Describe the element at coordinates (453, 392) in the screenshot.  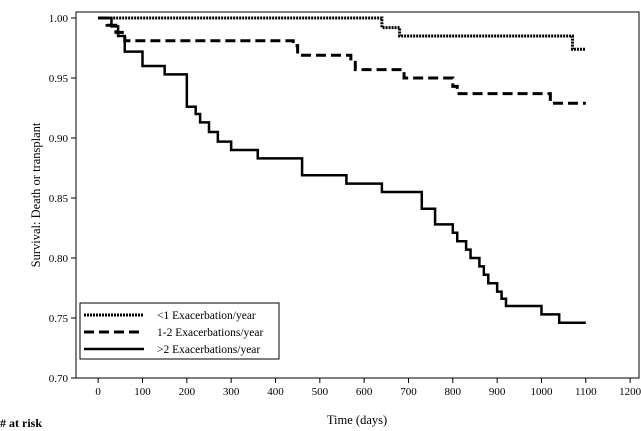
I see `x-tick-label: 800` at that location.